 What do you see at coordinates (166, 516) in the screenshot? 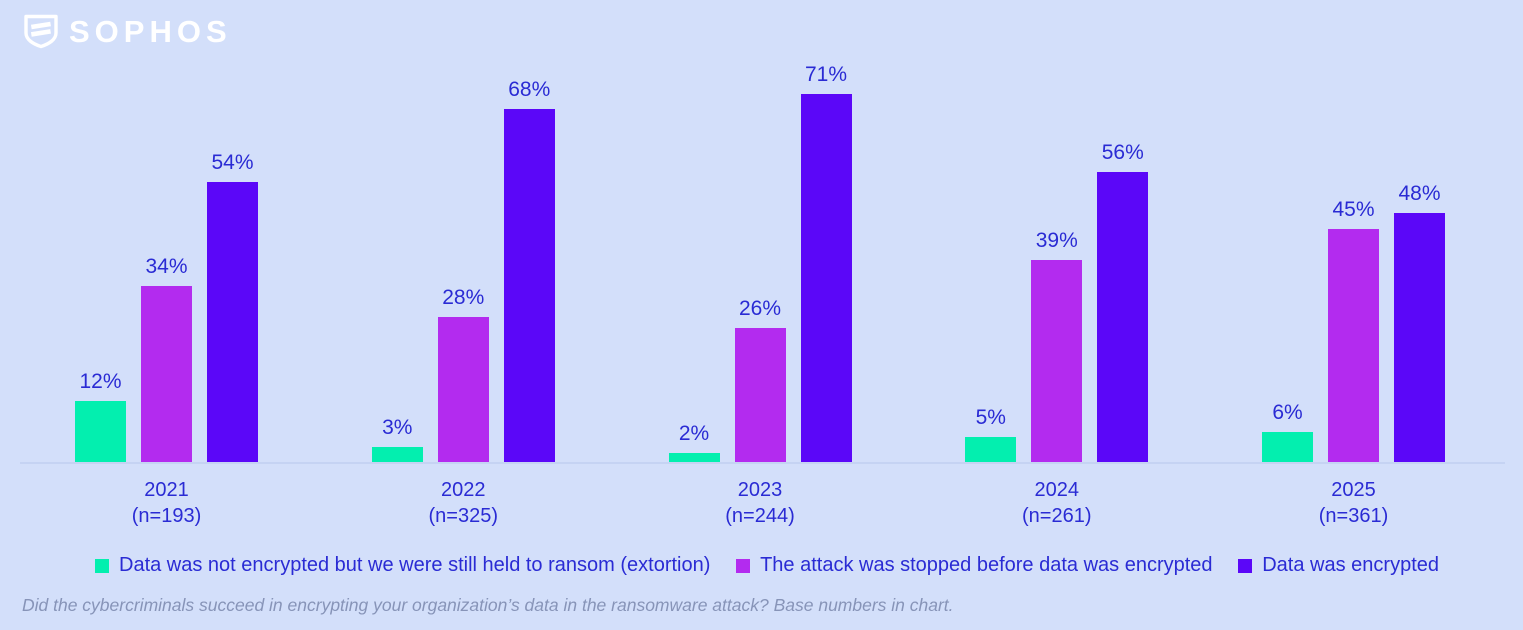
I see `category-base-number: (n=193)` at bounding box center [166, 516].